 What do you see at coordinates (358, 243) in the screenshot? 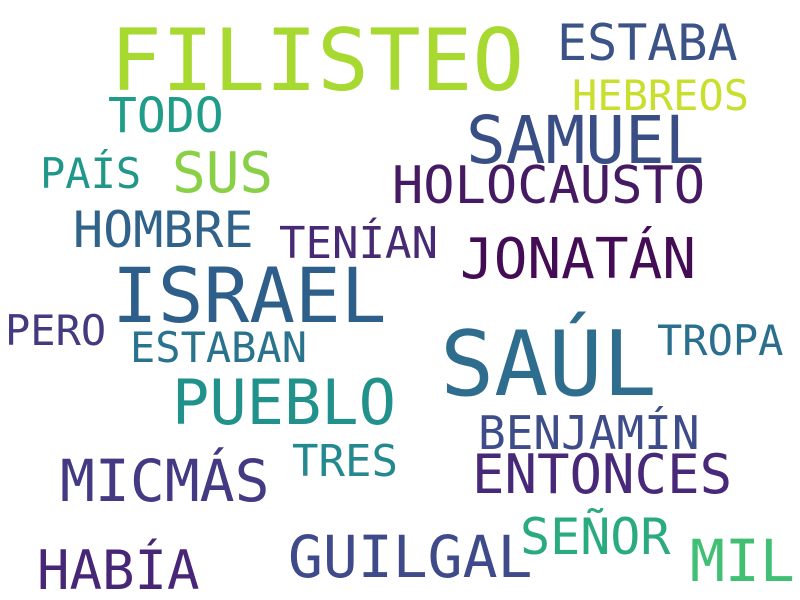
I see `word-tenian: TENÍAN` at bounding box center [358, 243].